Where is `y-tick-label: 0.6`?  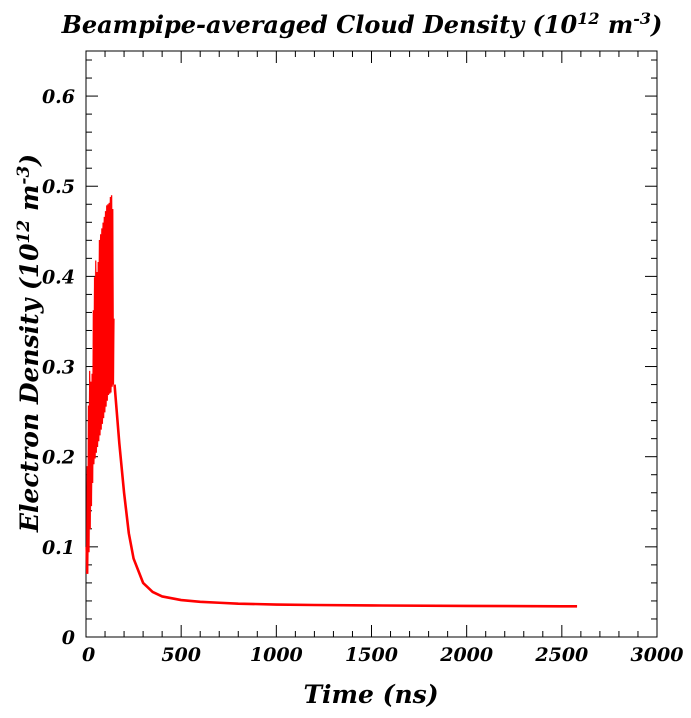
y-tick-label: 0.6 is located at coordinates (58, 97).